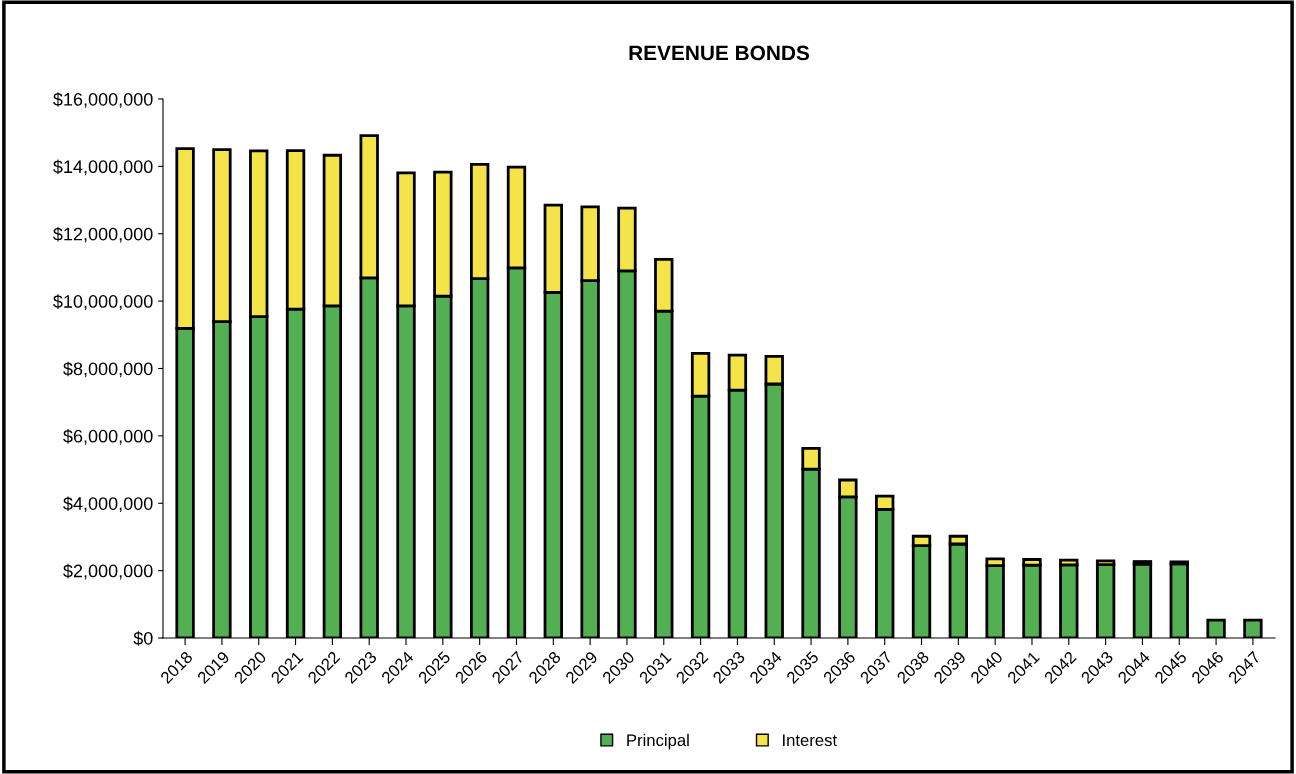 Image resolution: width=1296 pixels, height=774 pixels. I want to click on y-tick-label: $10,000,000, so click(103, 302).